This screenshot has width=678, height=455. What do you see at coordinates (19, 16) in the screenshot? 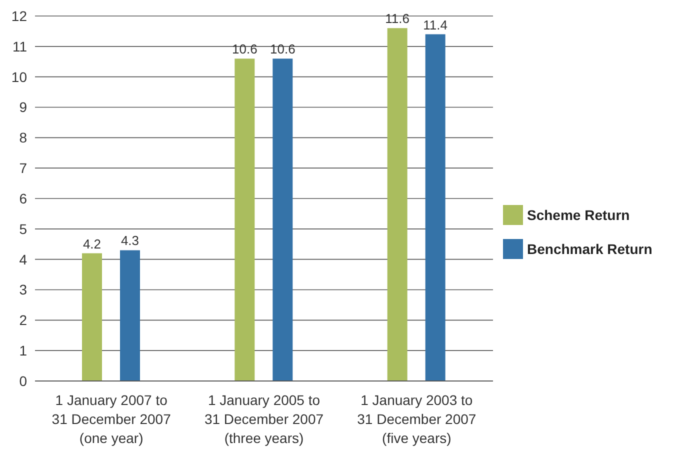
I see `y-tick-label: 12` at bounding box center [19, 16].